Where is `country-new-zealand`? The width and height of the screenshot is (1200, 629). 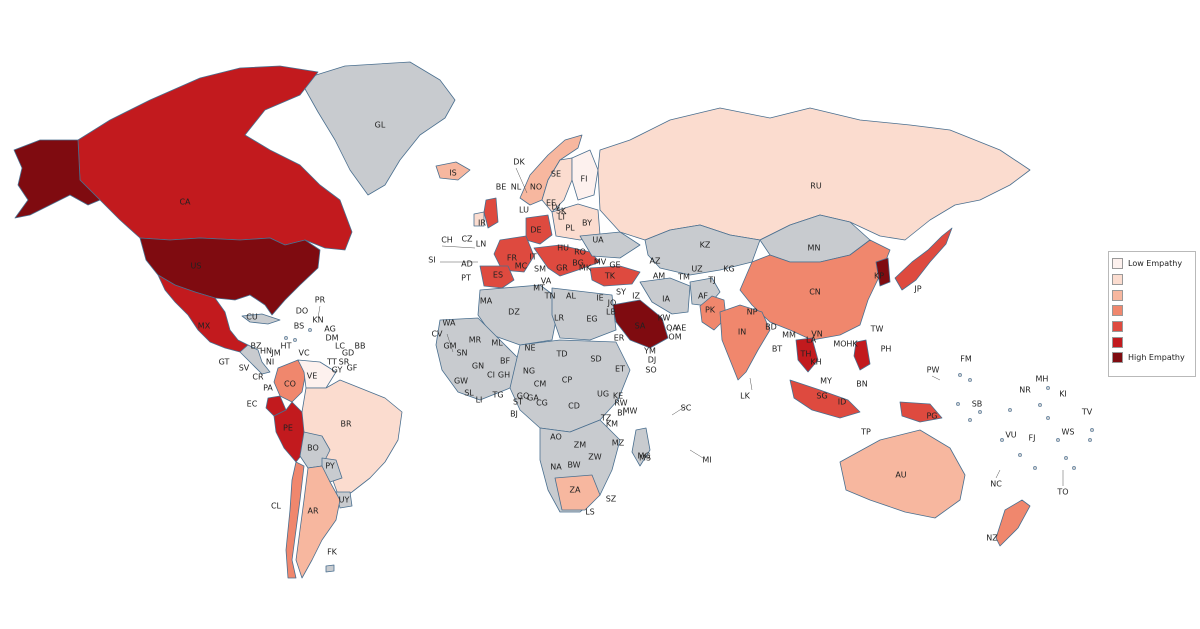 country-new-zealand is located at coordinates (1013, 523).